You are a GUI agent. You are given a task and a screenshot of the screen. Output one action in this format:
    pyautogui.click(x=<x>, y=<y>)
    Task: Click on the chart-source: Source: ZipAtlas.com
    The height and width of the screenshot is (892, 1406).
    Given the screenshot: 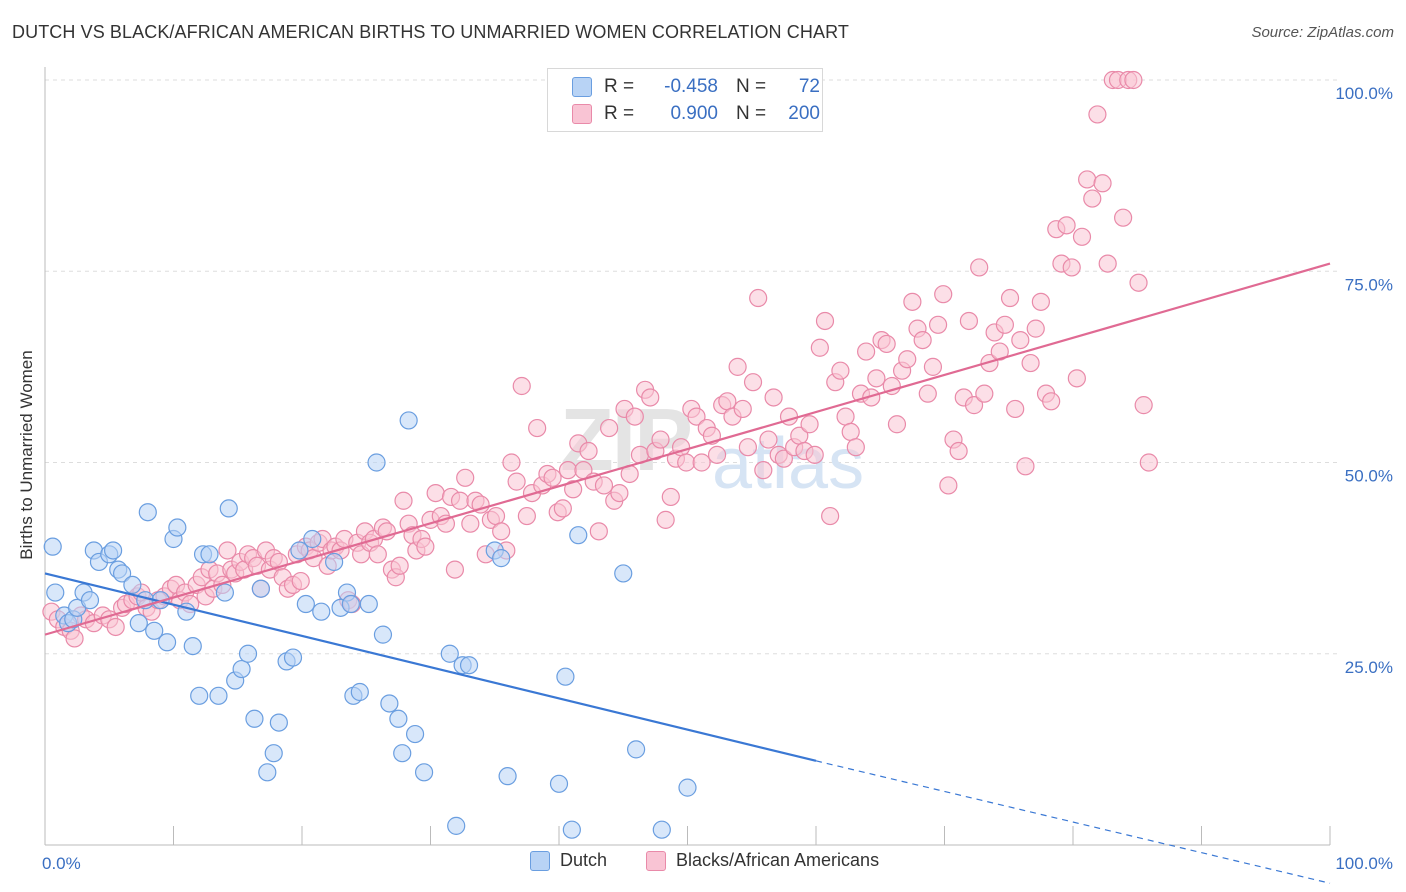 What is the action you would take?
    pyautogui.click(x=1322, y=32)
    